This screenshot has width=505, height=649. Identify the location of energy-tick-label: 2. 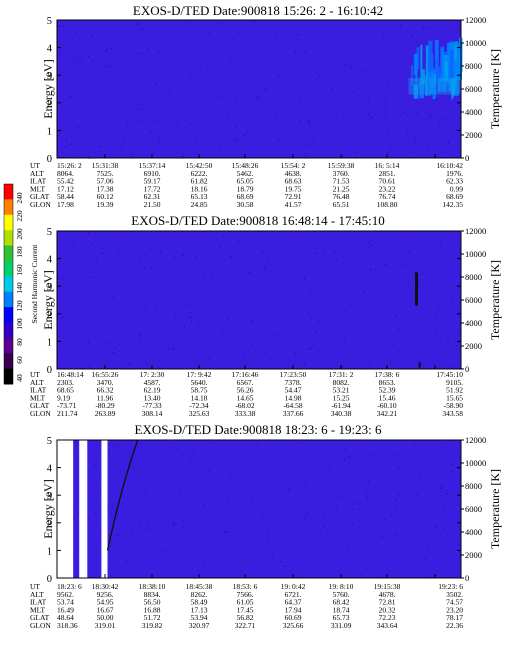
(49, 315).